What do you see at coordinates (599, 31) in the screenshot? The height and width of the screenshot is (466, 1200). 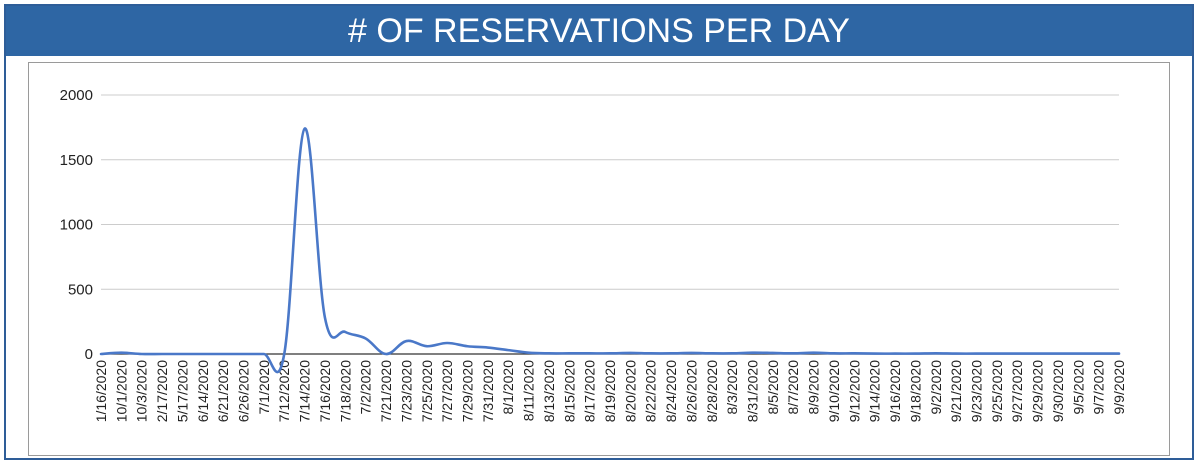 I see `chart-title: # OF RESERVATIONS PER DAY` at bounding box center [599, 31].